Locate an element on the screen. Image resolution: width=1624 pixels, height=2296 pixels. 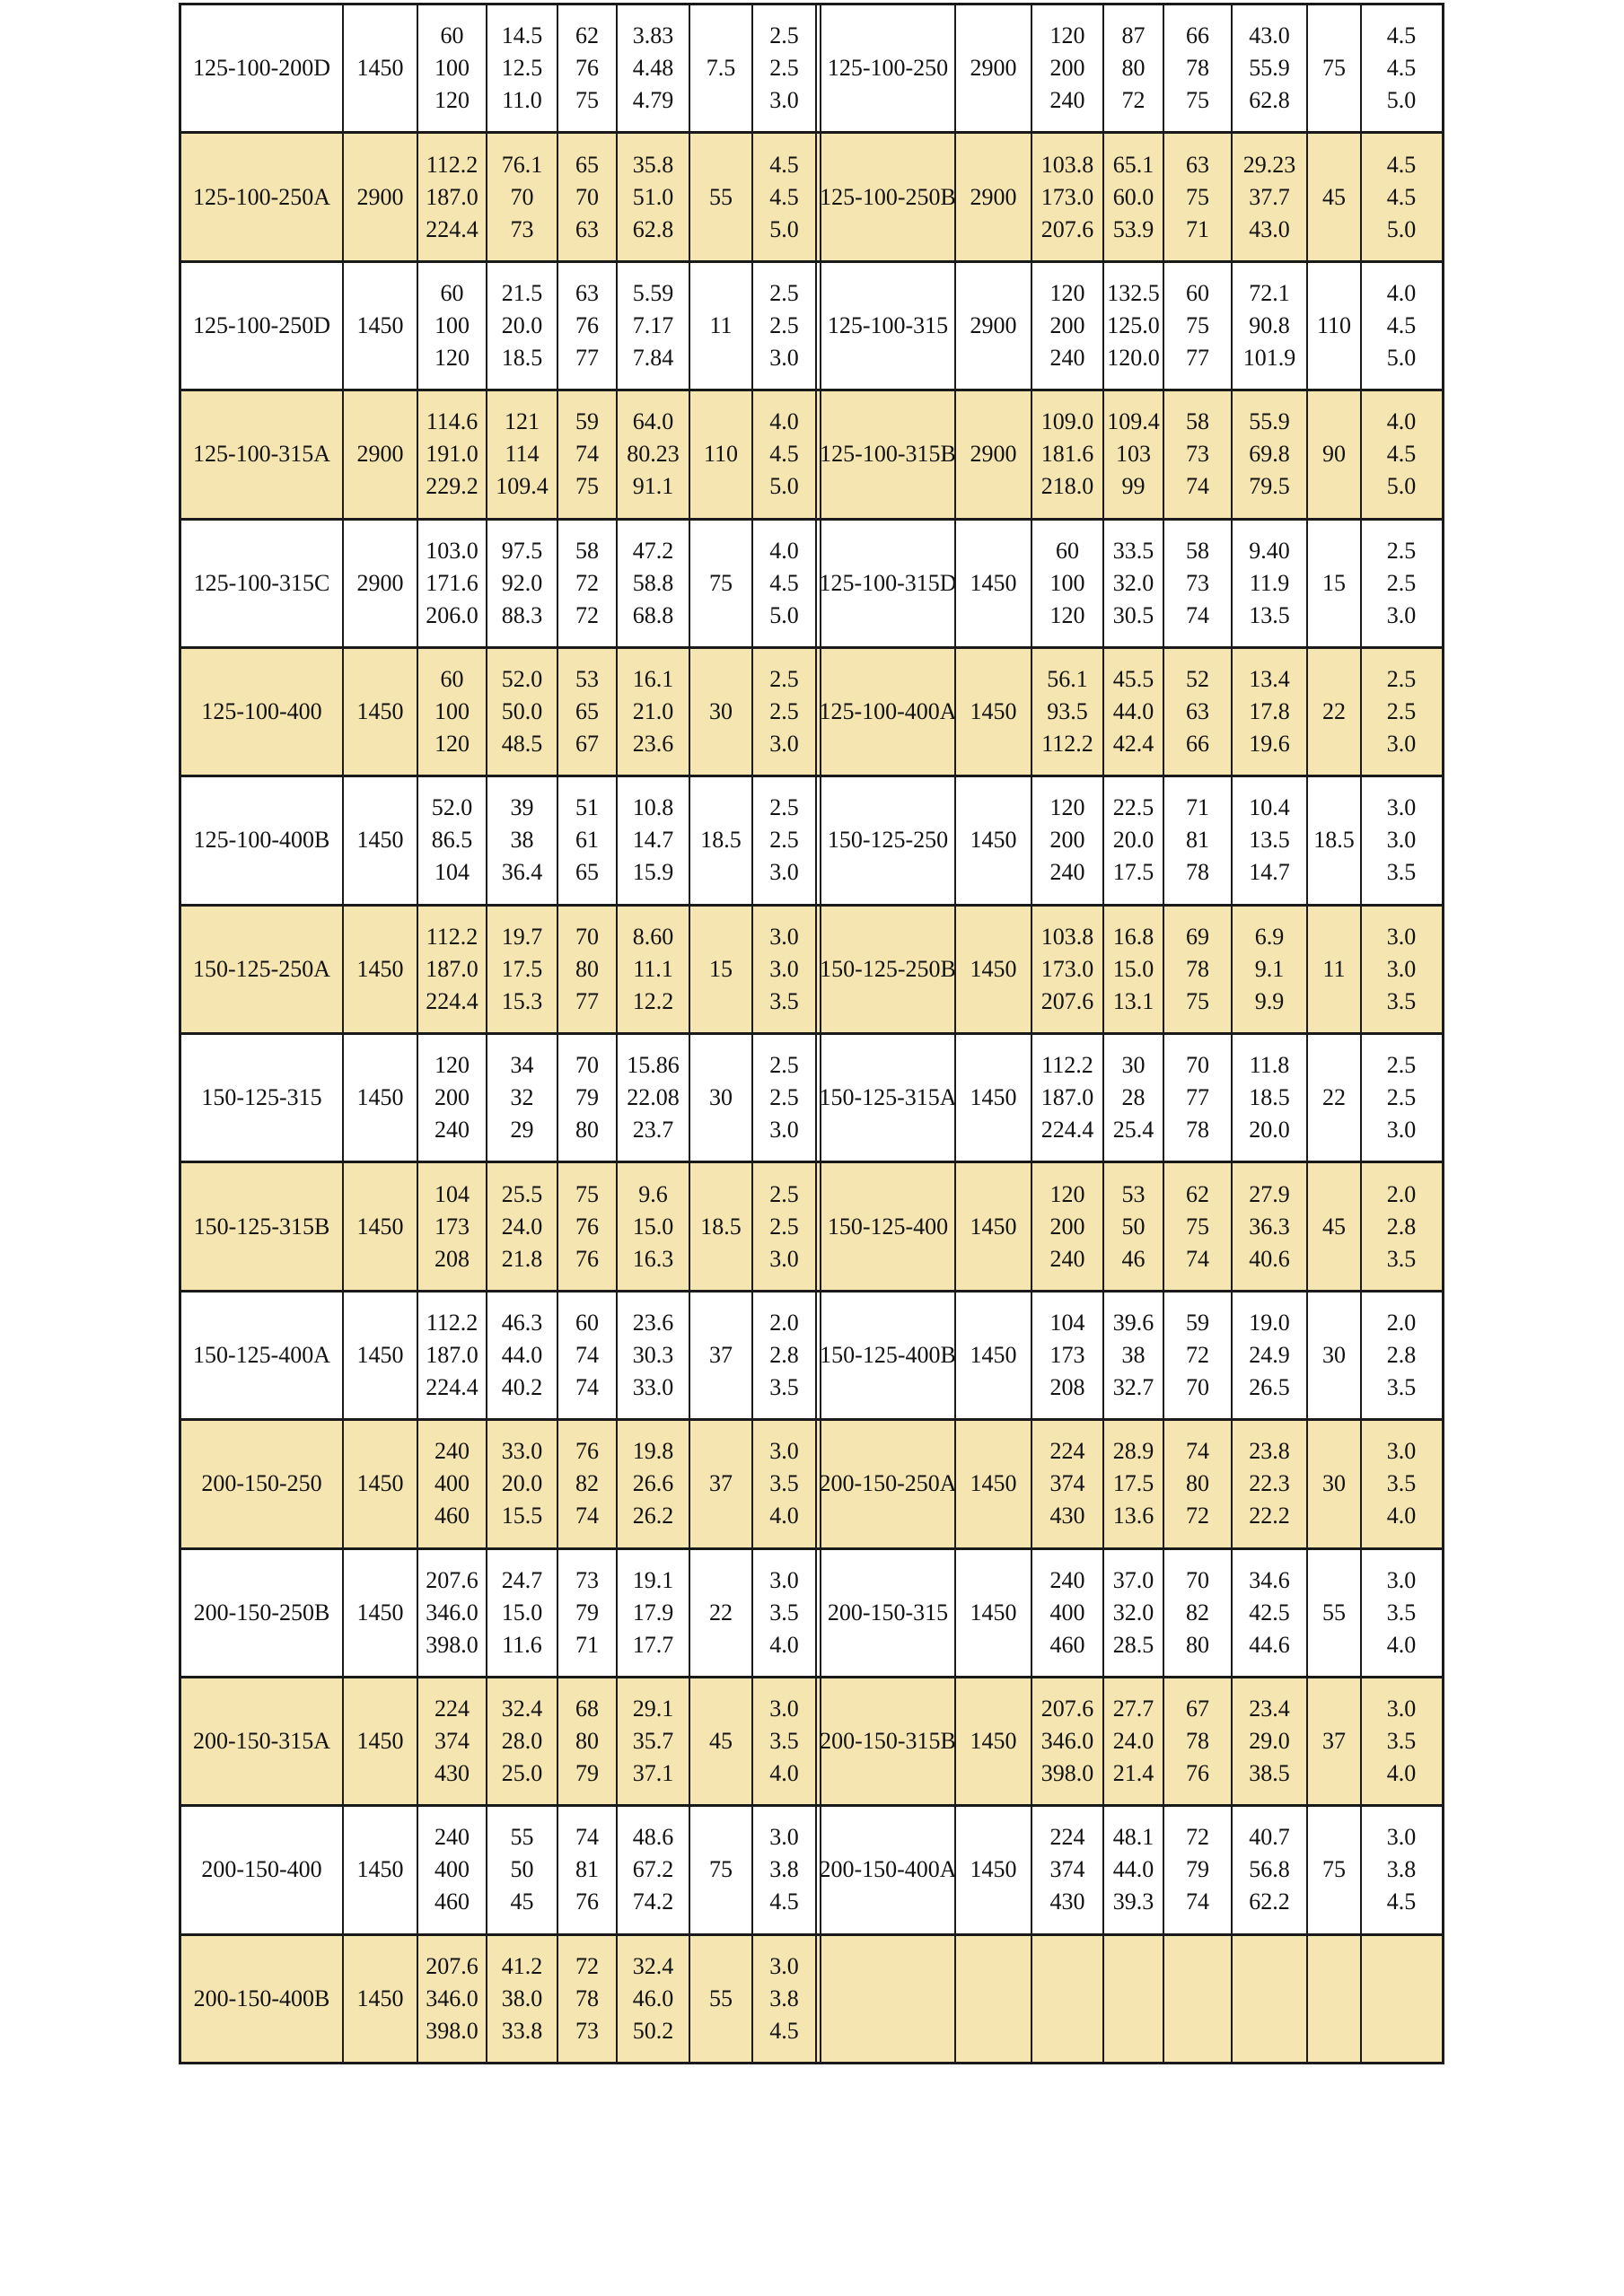
motor-power-value: 7.5 is located at coordinates (721, 68).